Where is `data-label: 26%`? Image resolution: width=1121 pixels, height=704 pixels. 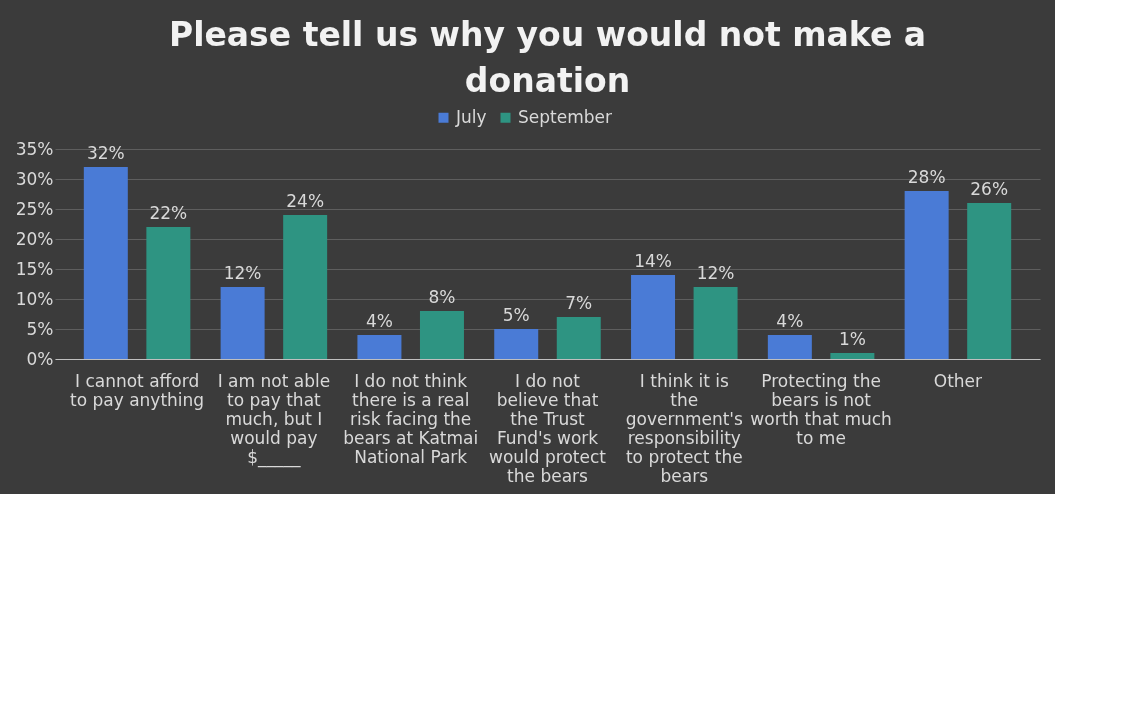
data-label: 26% is located at coordinates (989, 189).